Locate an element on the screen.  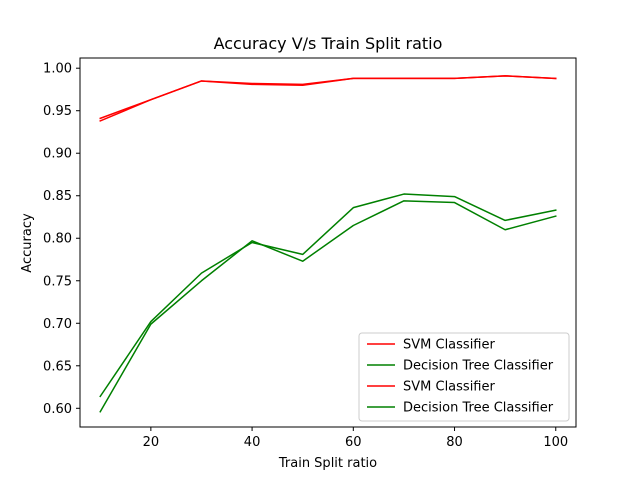
x-tick-label: 100 is located at coordinates (555, 442).